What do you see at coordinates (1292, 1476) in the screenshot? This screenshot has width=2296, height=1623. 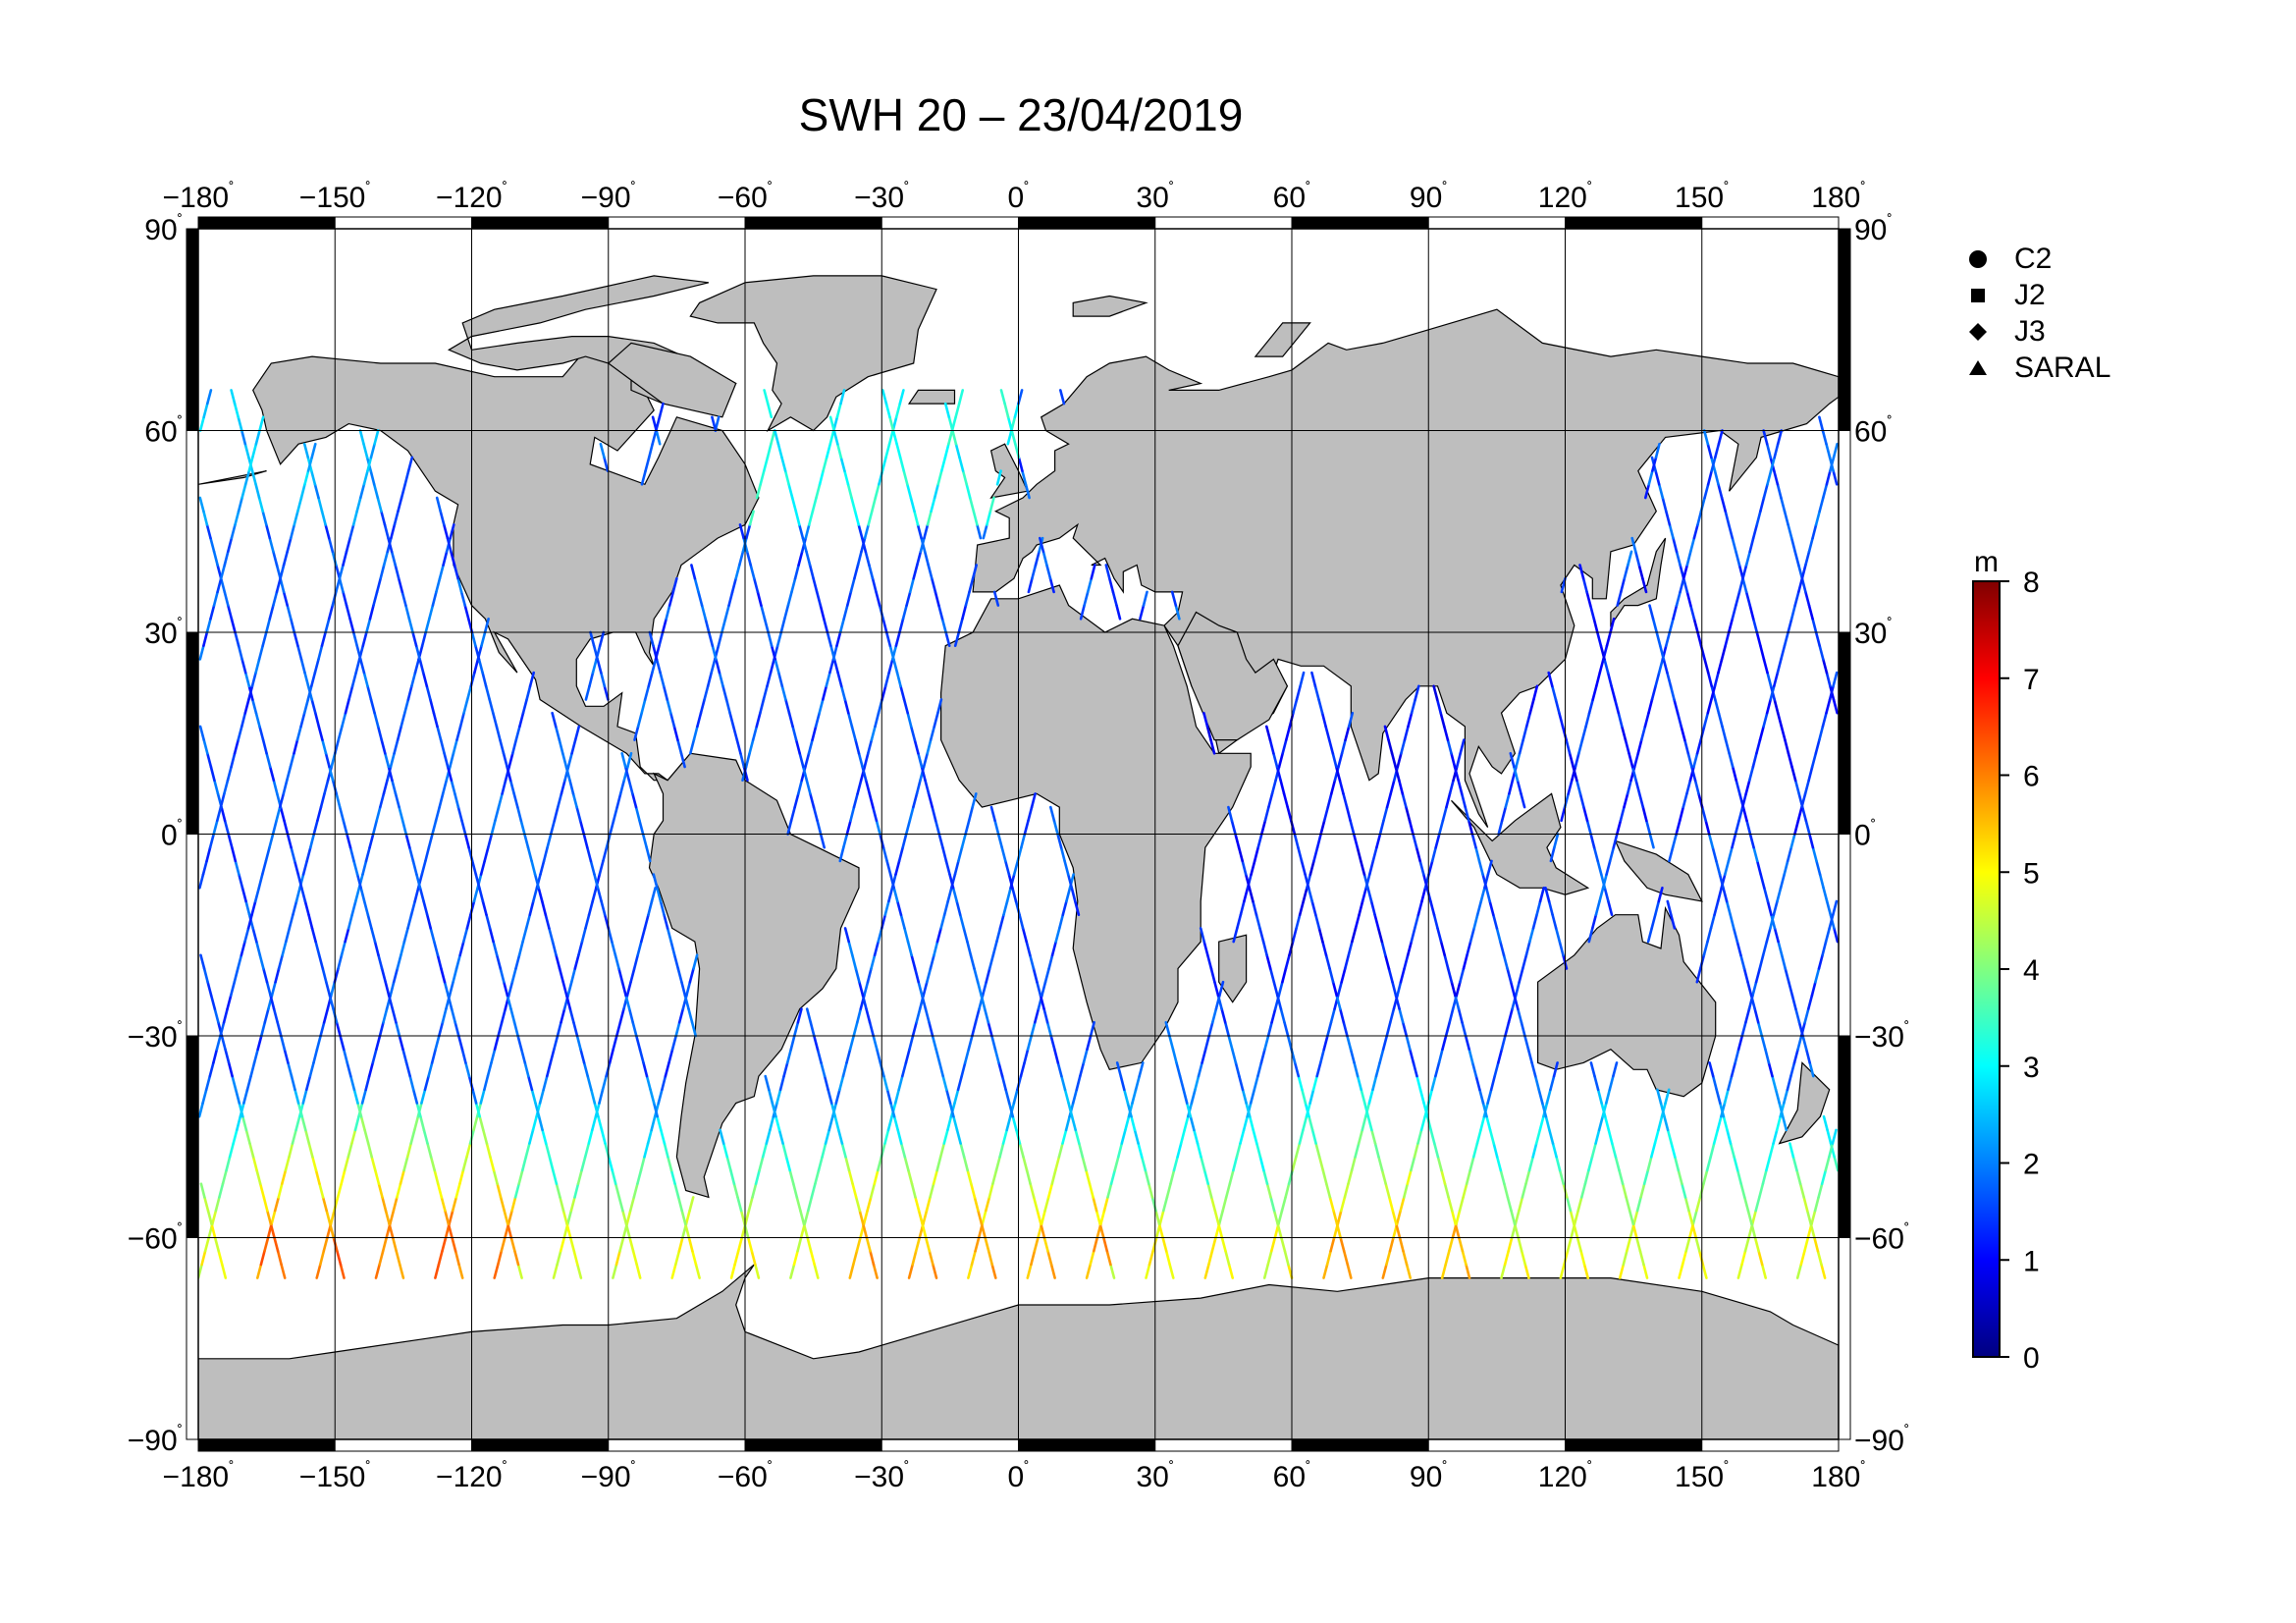 I see `lon-tick-label-bottom: 60˚` at bounding box center [1292, 1476].